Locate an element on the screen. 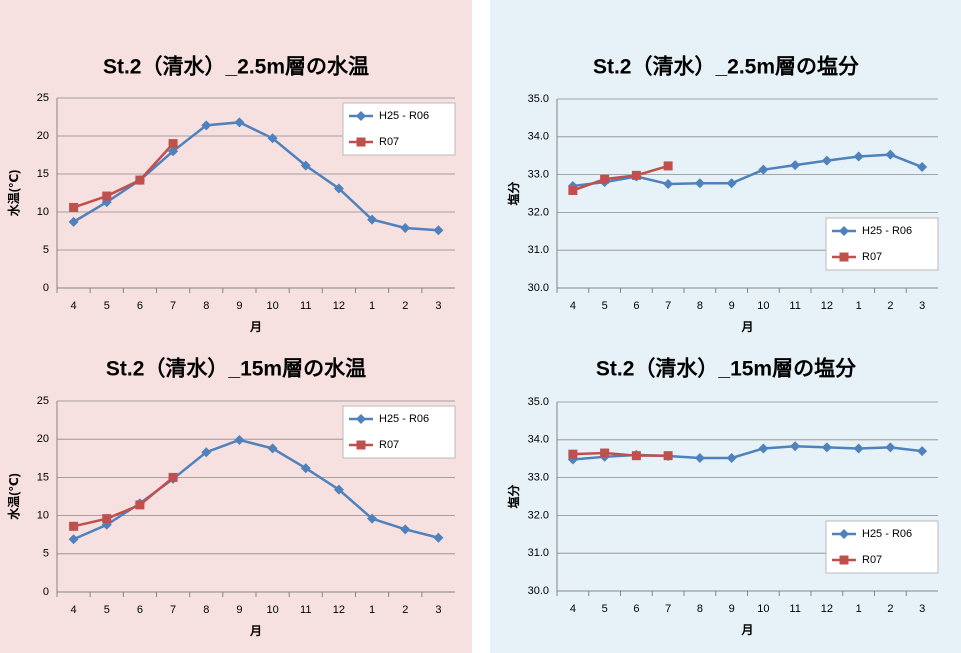 The width and height of the screenshot is (961, 653). chart-title: St.2（清水）_2.5m層の塩分 is located at coordinates (726, 67).